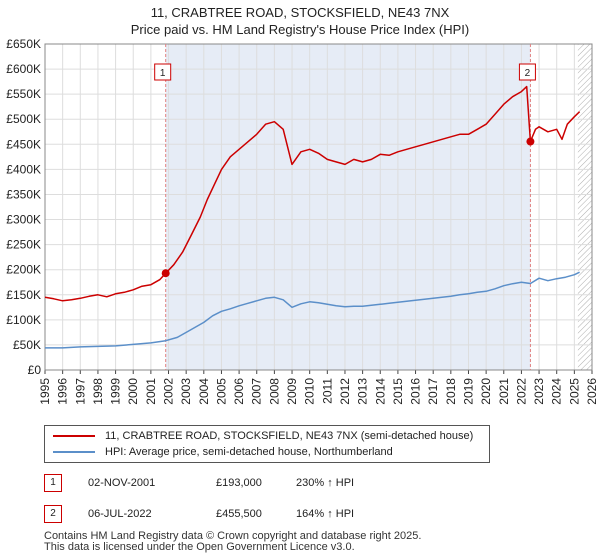 This screenshot has width=600, height=560. Describe the element at coordinates (53, 483) in the screenshot. I see `sale-number-badge: 1` at that location.